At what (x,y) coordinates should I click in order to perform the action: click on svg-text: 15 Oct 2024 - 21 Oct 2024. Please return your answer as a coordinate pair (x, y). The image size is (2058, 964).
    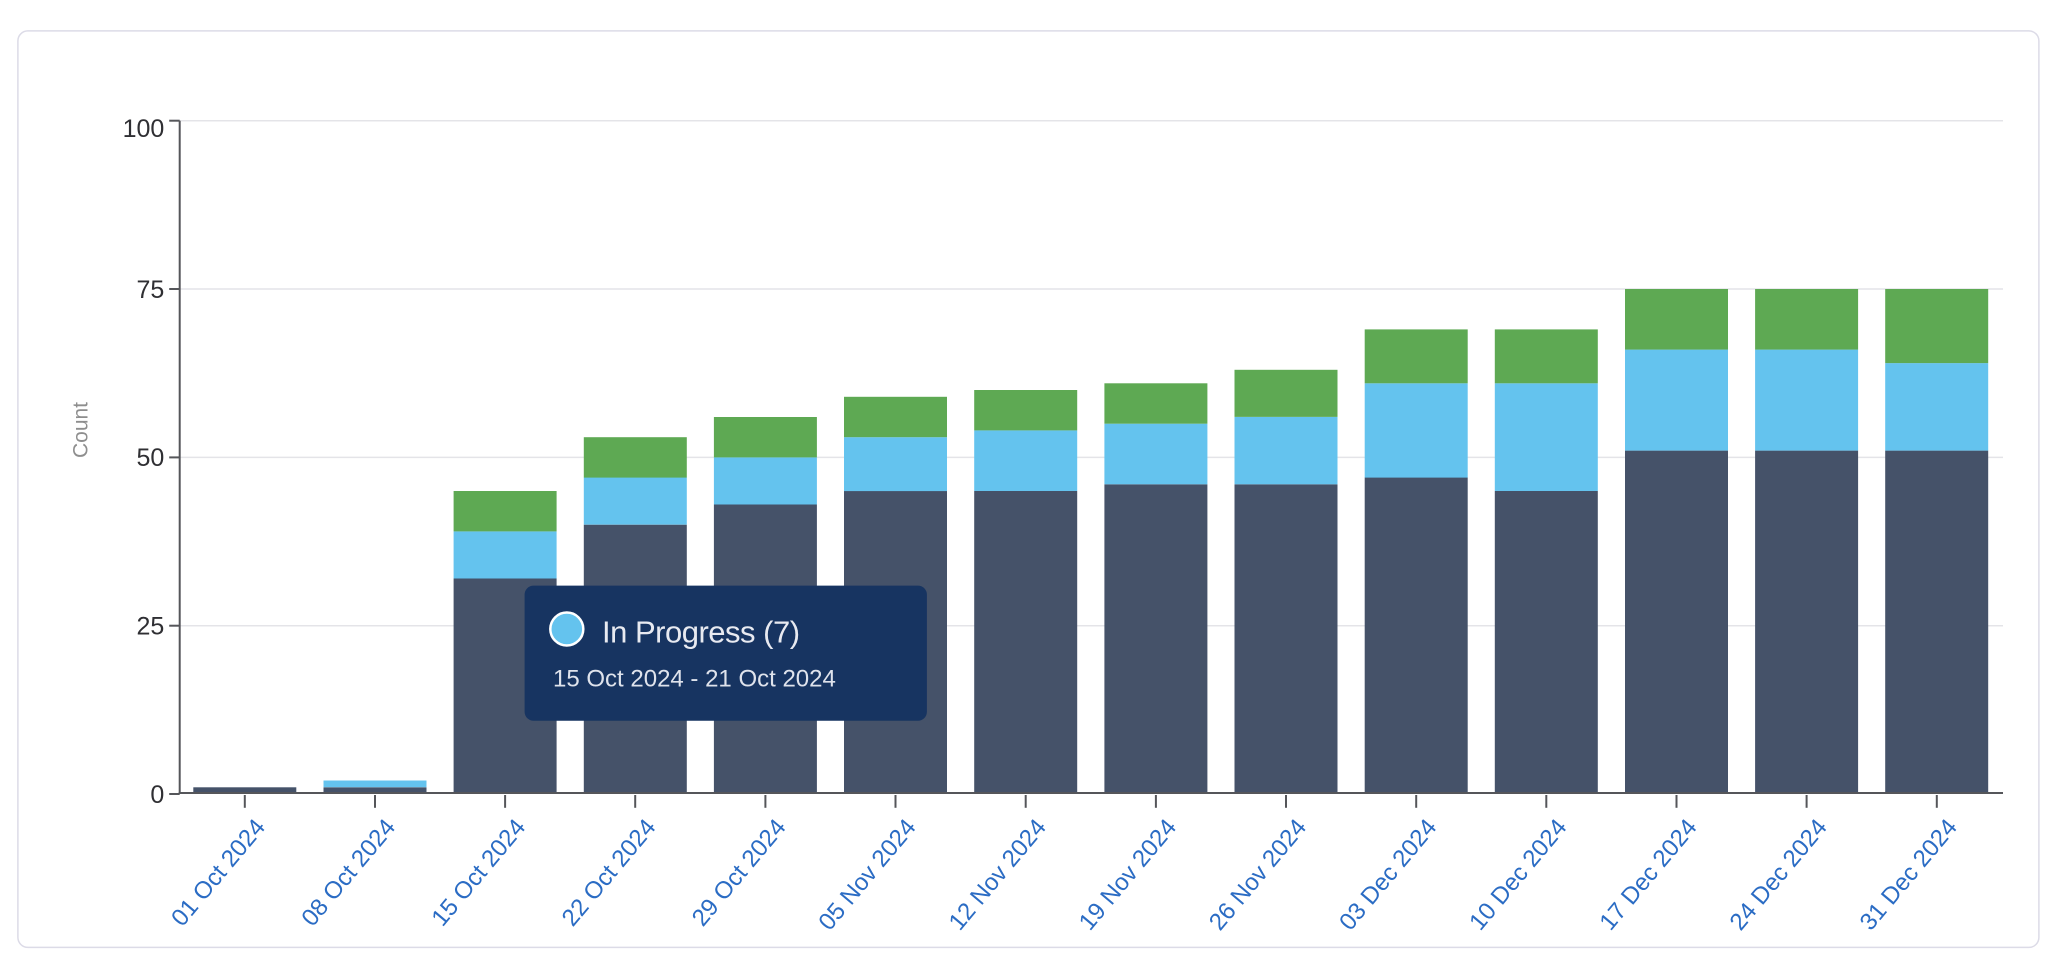
    Looking at the image, I should click on (694, 679).